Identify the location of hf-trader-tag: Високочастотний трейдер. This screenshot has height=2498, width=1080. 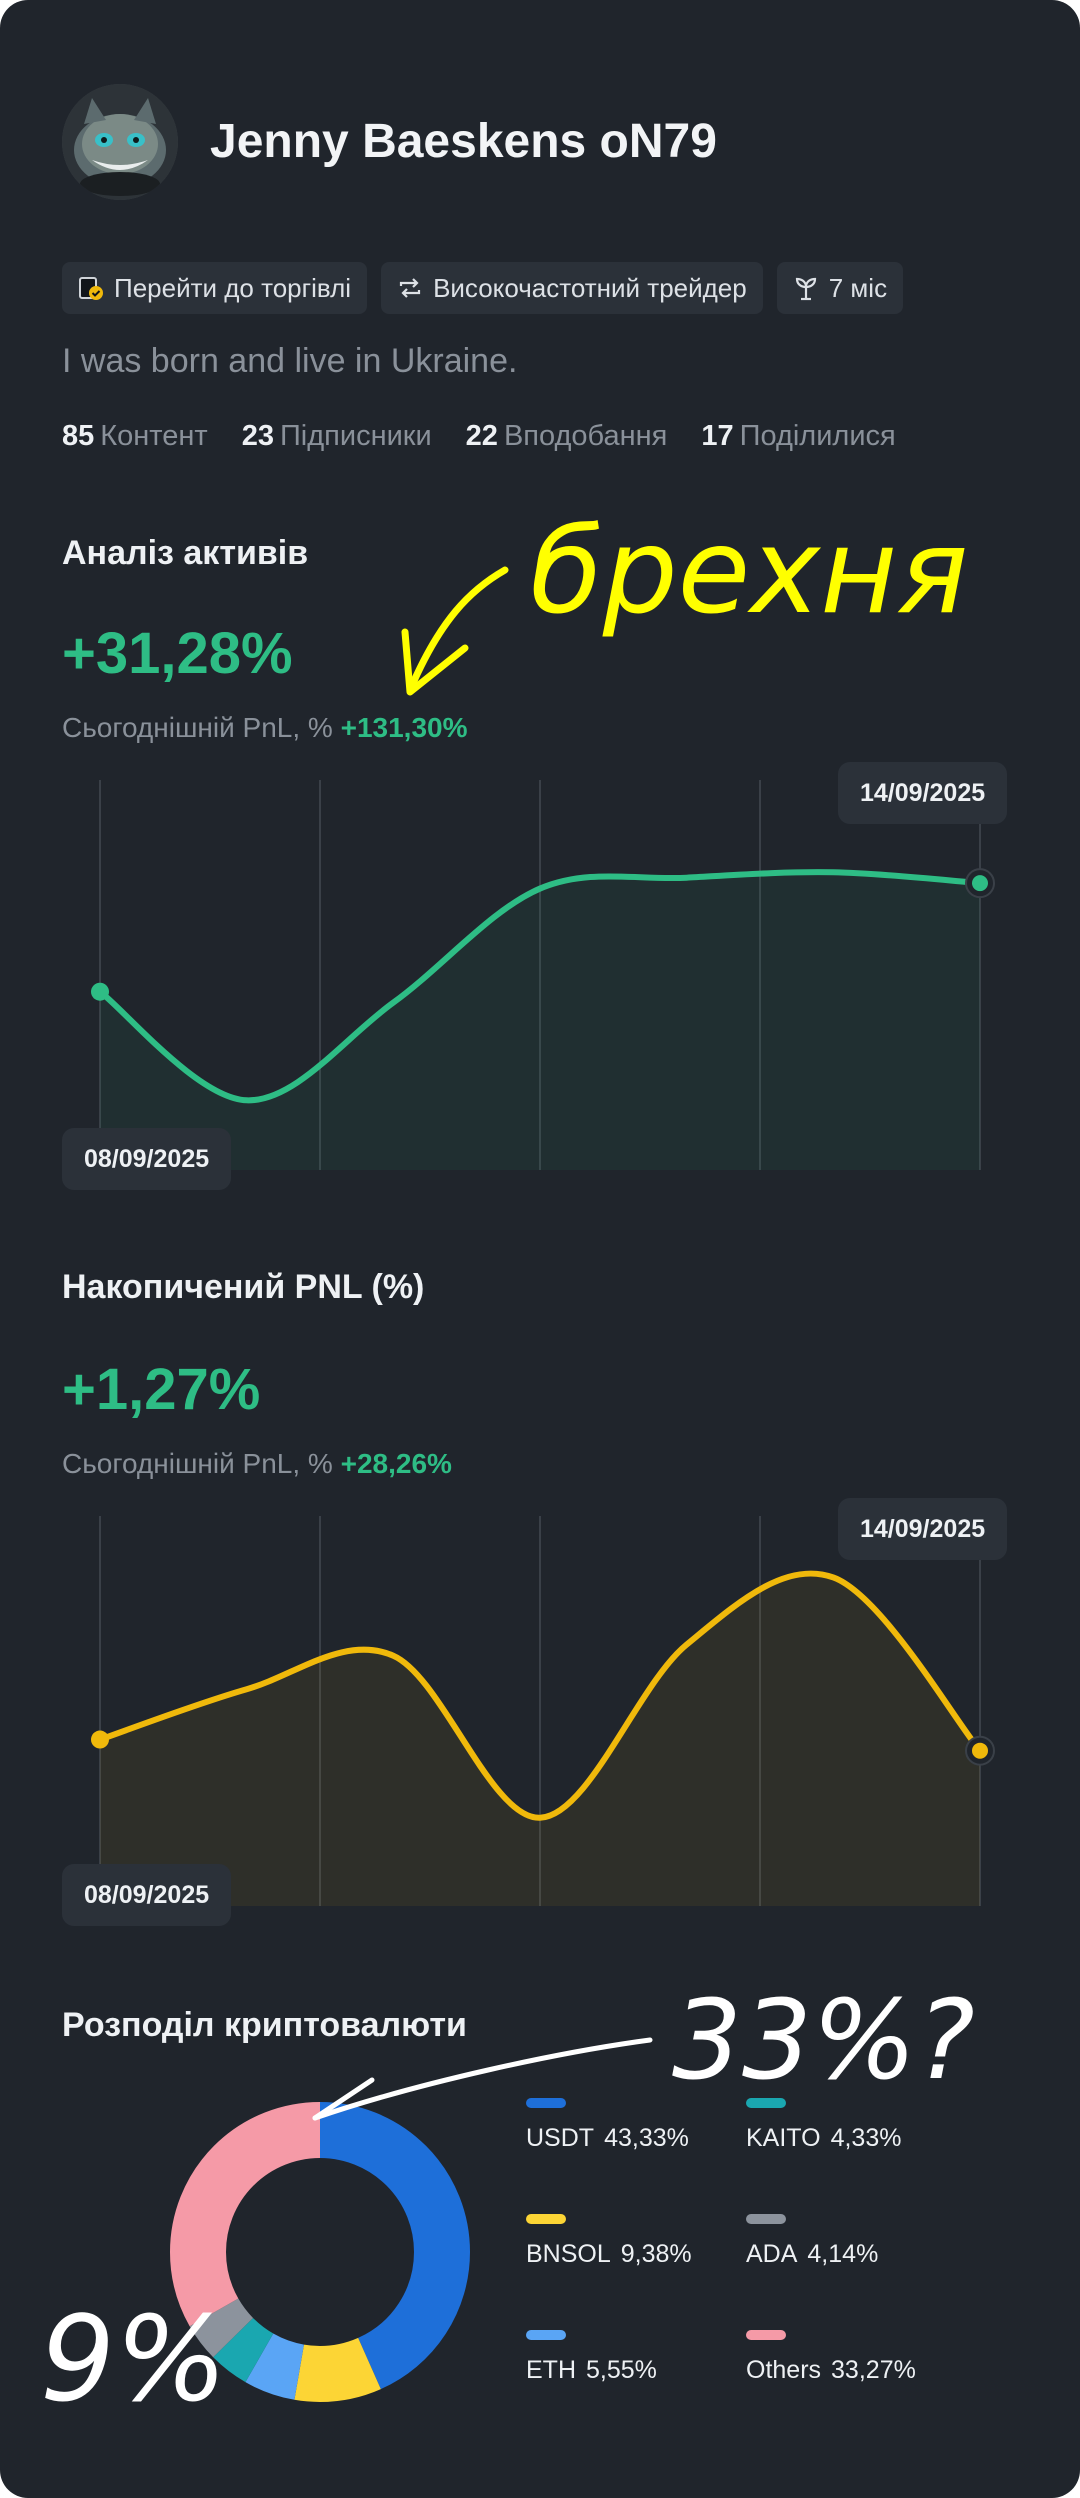
(572, 288).